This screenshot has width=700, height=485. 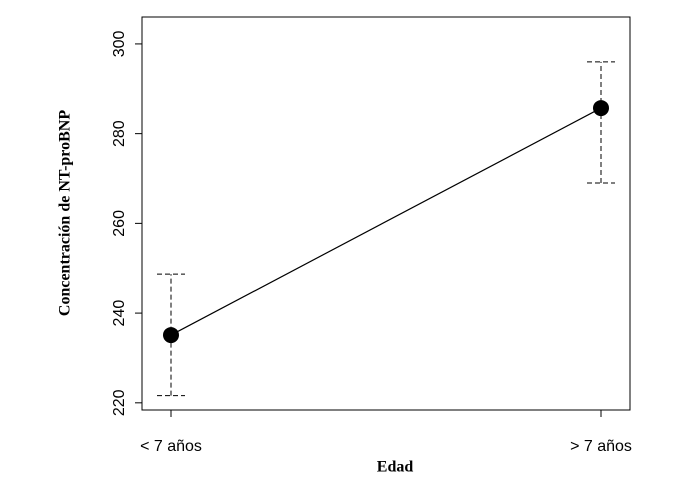 I want to click on x-axis-label: Edad, so click(x=395, y=467).